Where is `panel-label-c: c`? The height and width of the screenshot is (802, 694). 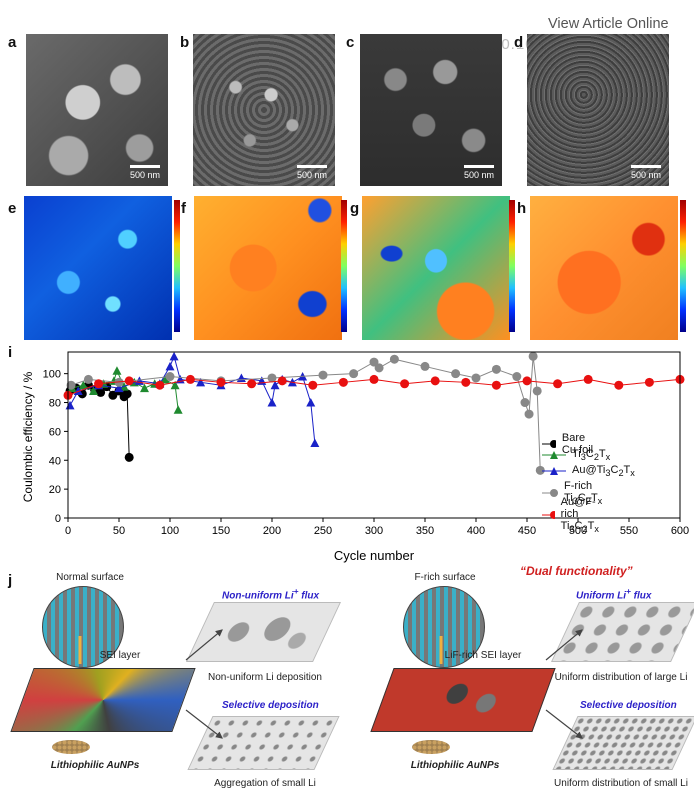 panel-label-c: c is located at coordinates (350, 42).